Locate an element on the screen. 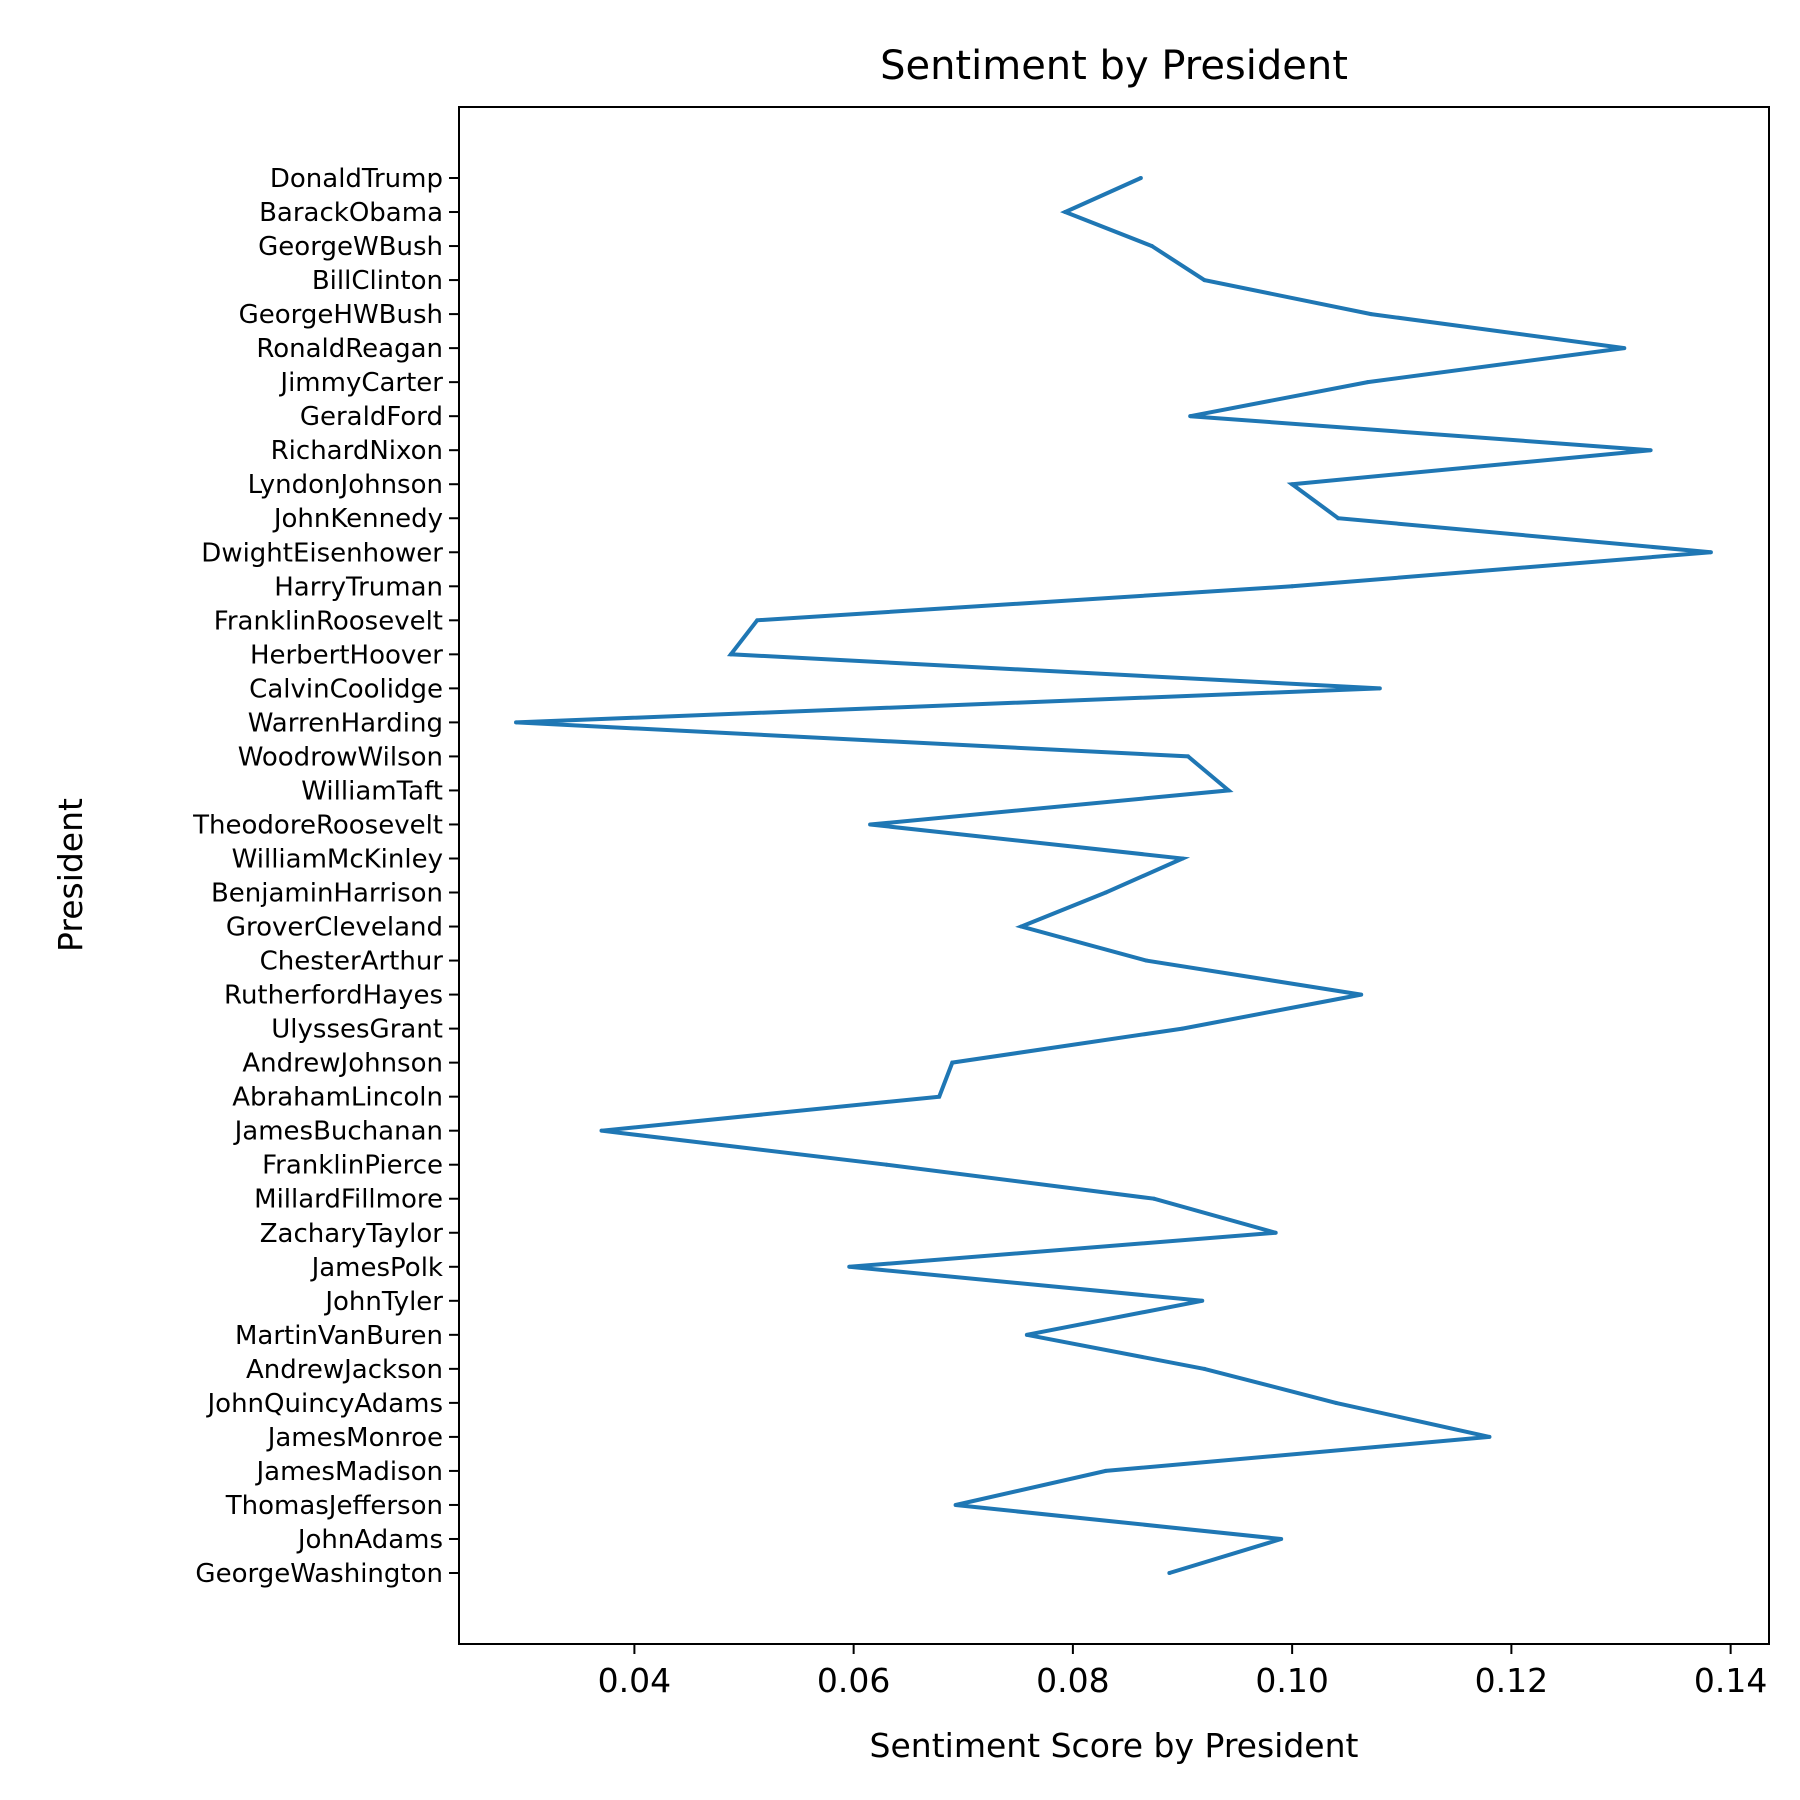 The width and height of the screenshot is (1800, 1800). y-tick-label: AndrewJackson is located at coordinates (344, 1370).